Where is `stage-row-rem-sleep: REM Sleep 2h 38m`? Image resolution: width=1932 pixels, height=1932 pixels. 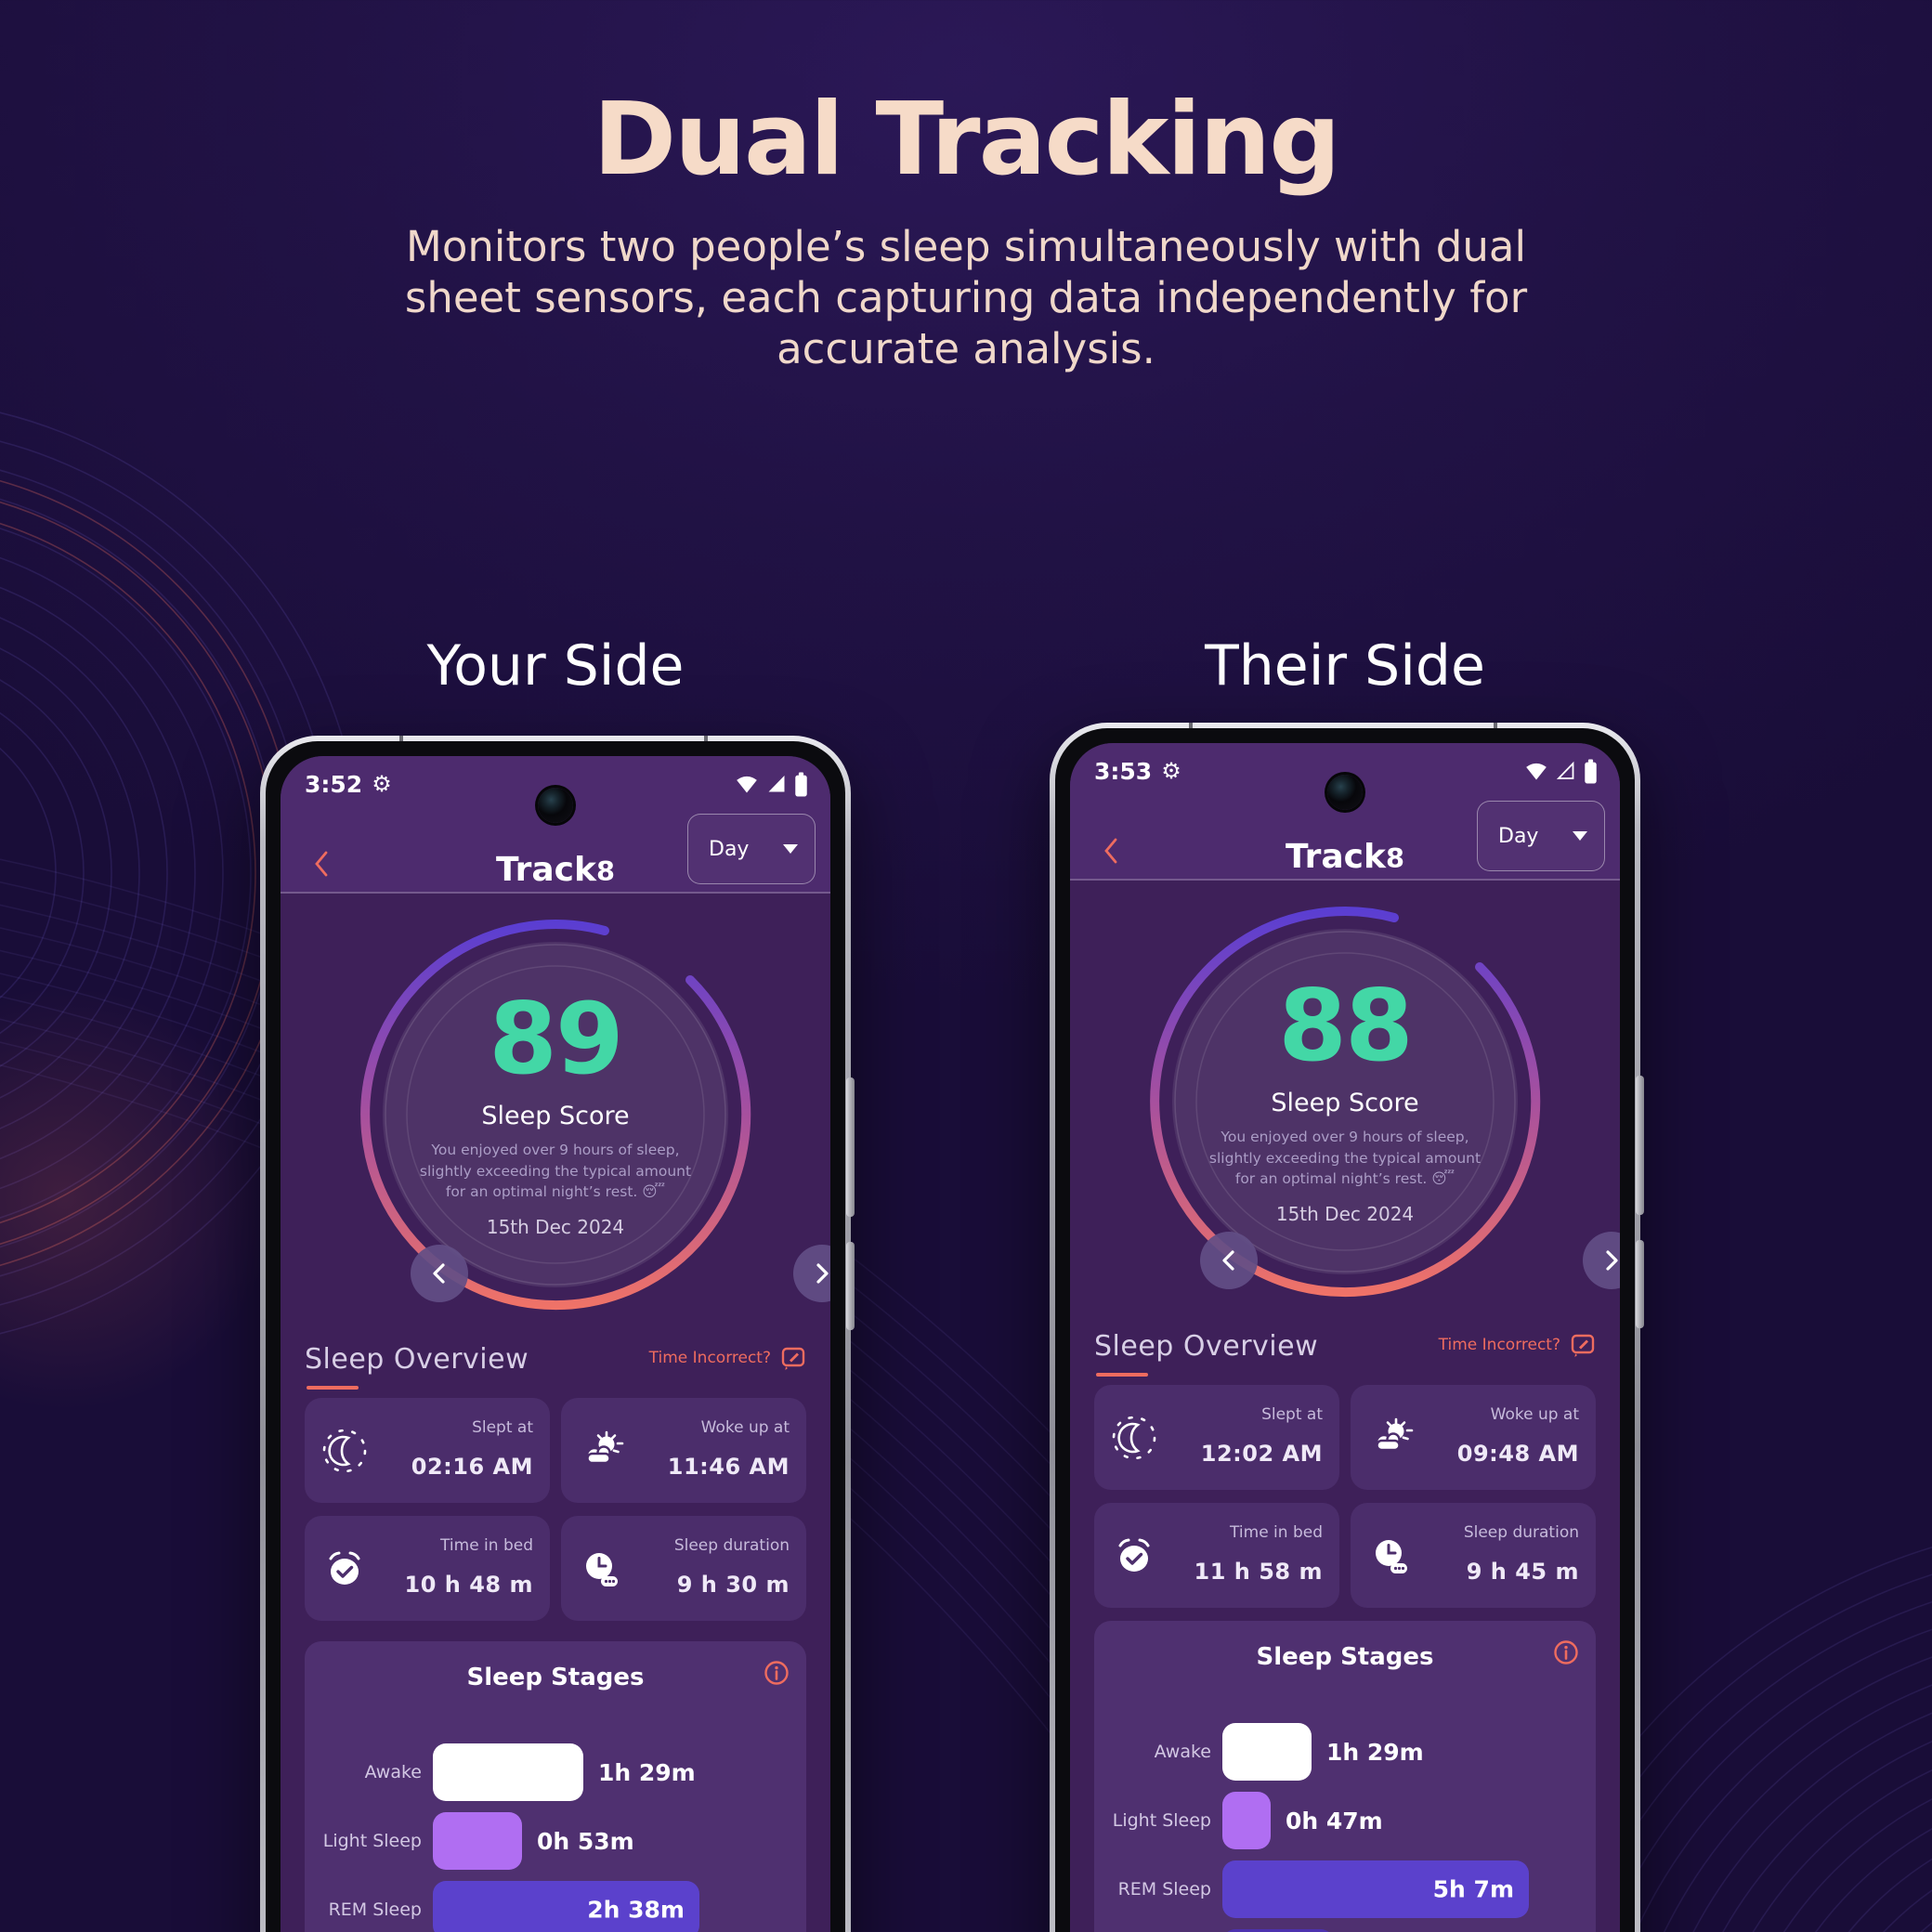 stage-row-rem-sleep: REM Sleep 2h 38m is located at coordinates (555, 1906).